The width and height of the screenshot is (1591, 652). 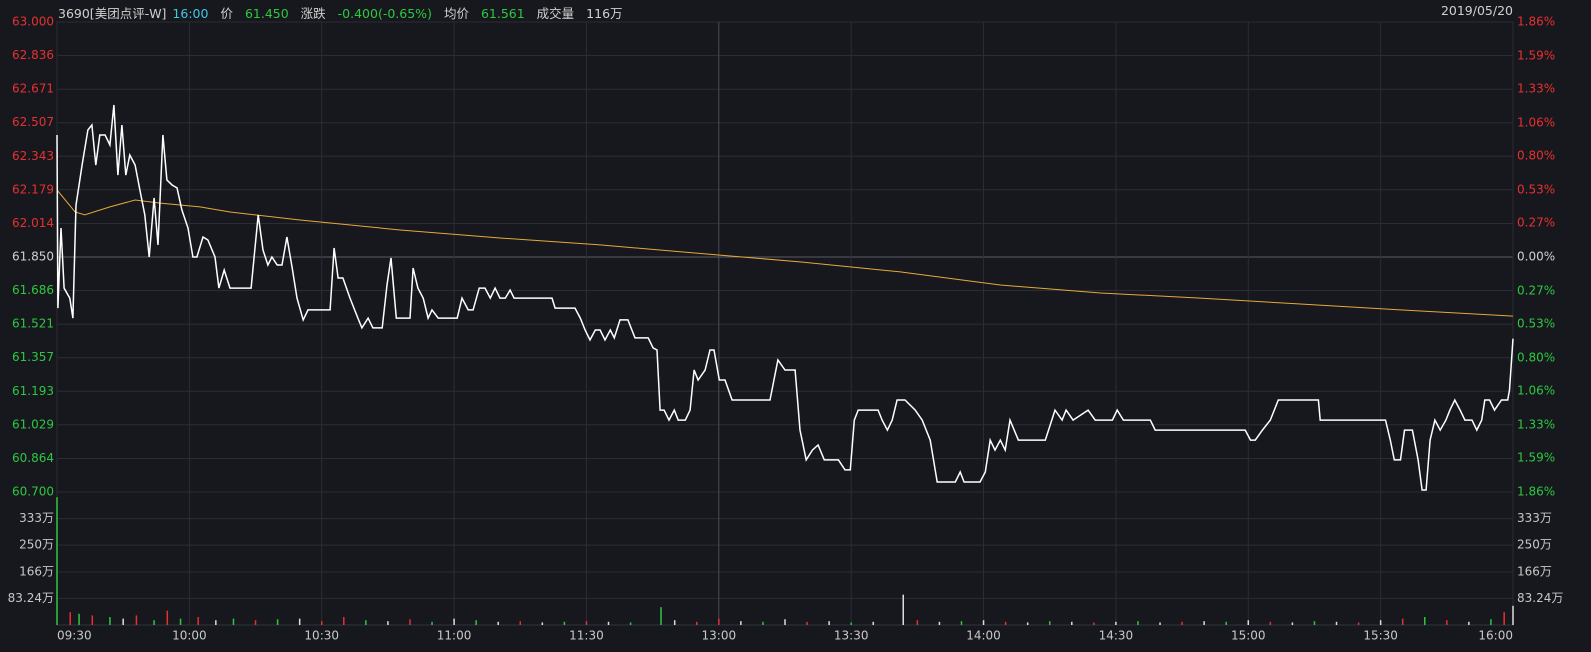 What do you see at coordinates (1476, 10) in the screenshot?
I see `date: 2019/05/20` at bounding box center [1476, 10].